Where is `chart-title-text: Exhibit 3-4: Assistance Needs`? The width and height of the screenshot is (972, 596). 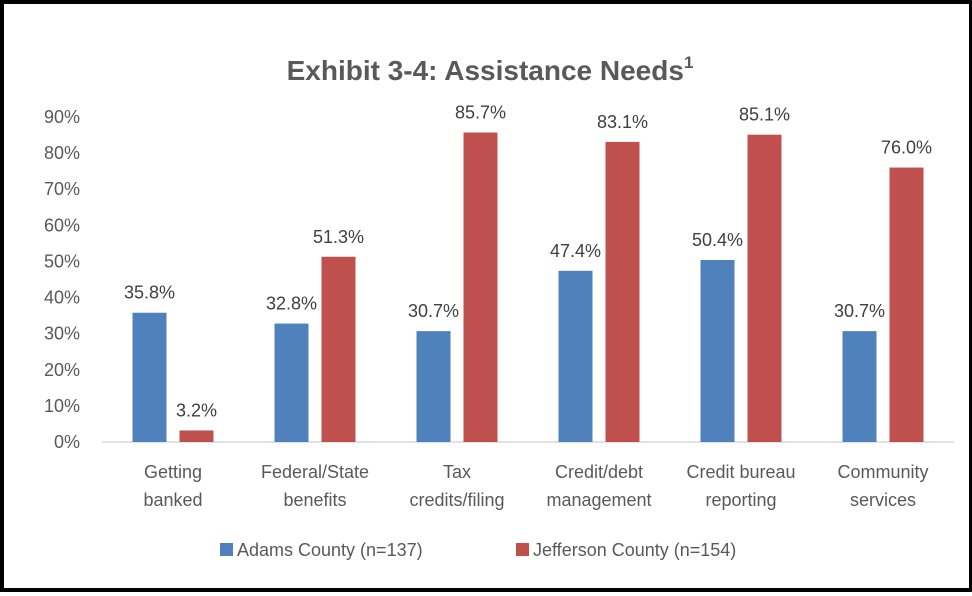
chart-title-text: Exhibit 3-4: Assistance Needs is located at coordinates (485, 70).